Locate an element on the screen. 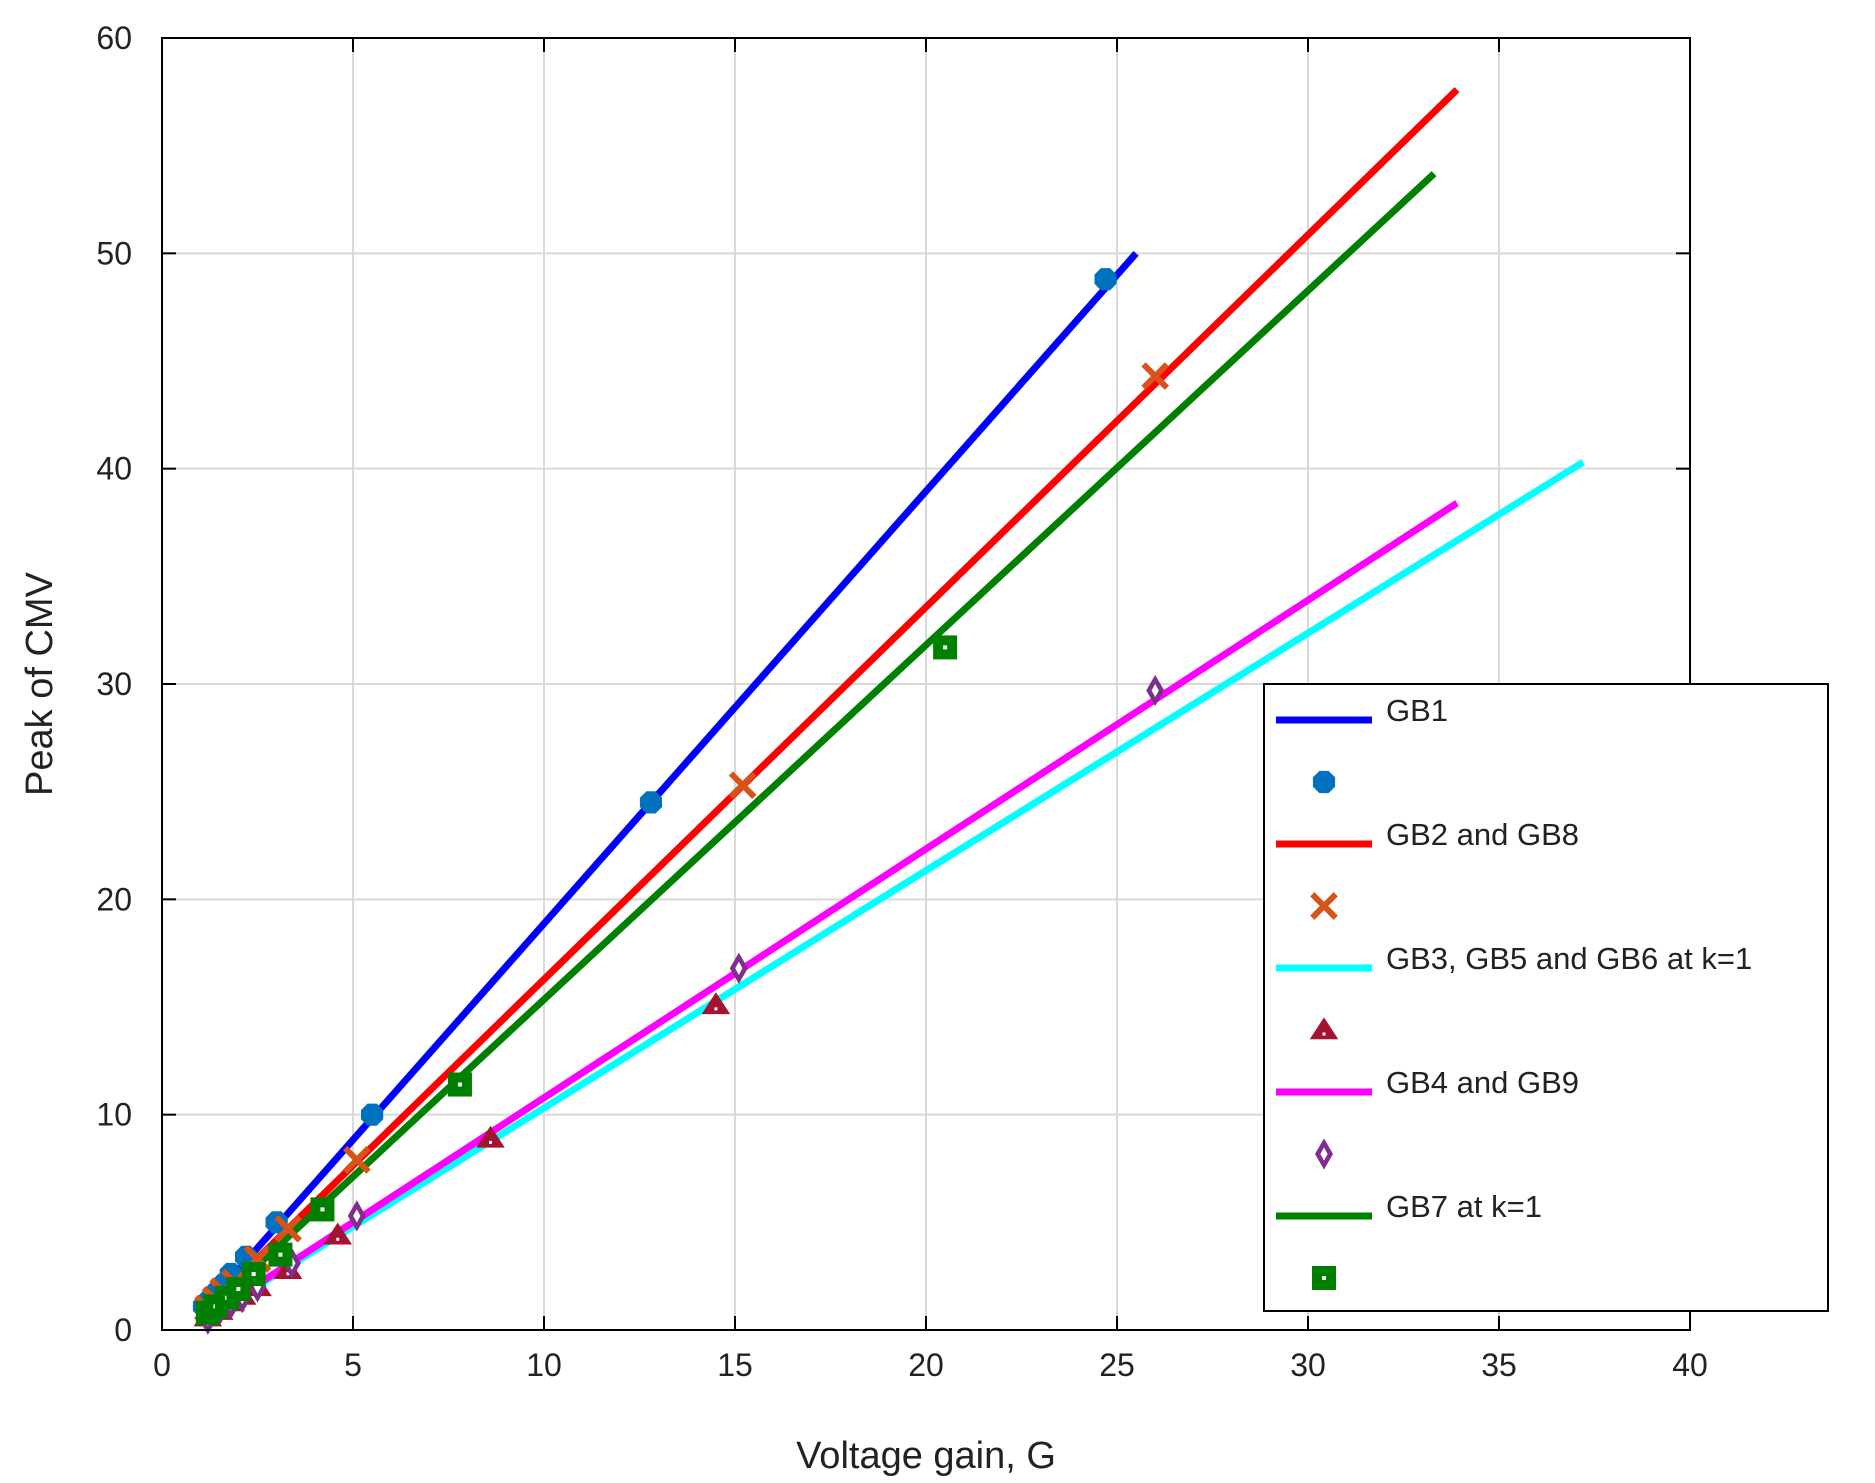 Image resolution: width=1875 pixels, height=1483 pixels. y-tick-label: 10 is located at coordinates (114, 1115).